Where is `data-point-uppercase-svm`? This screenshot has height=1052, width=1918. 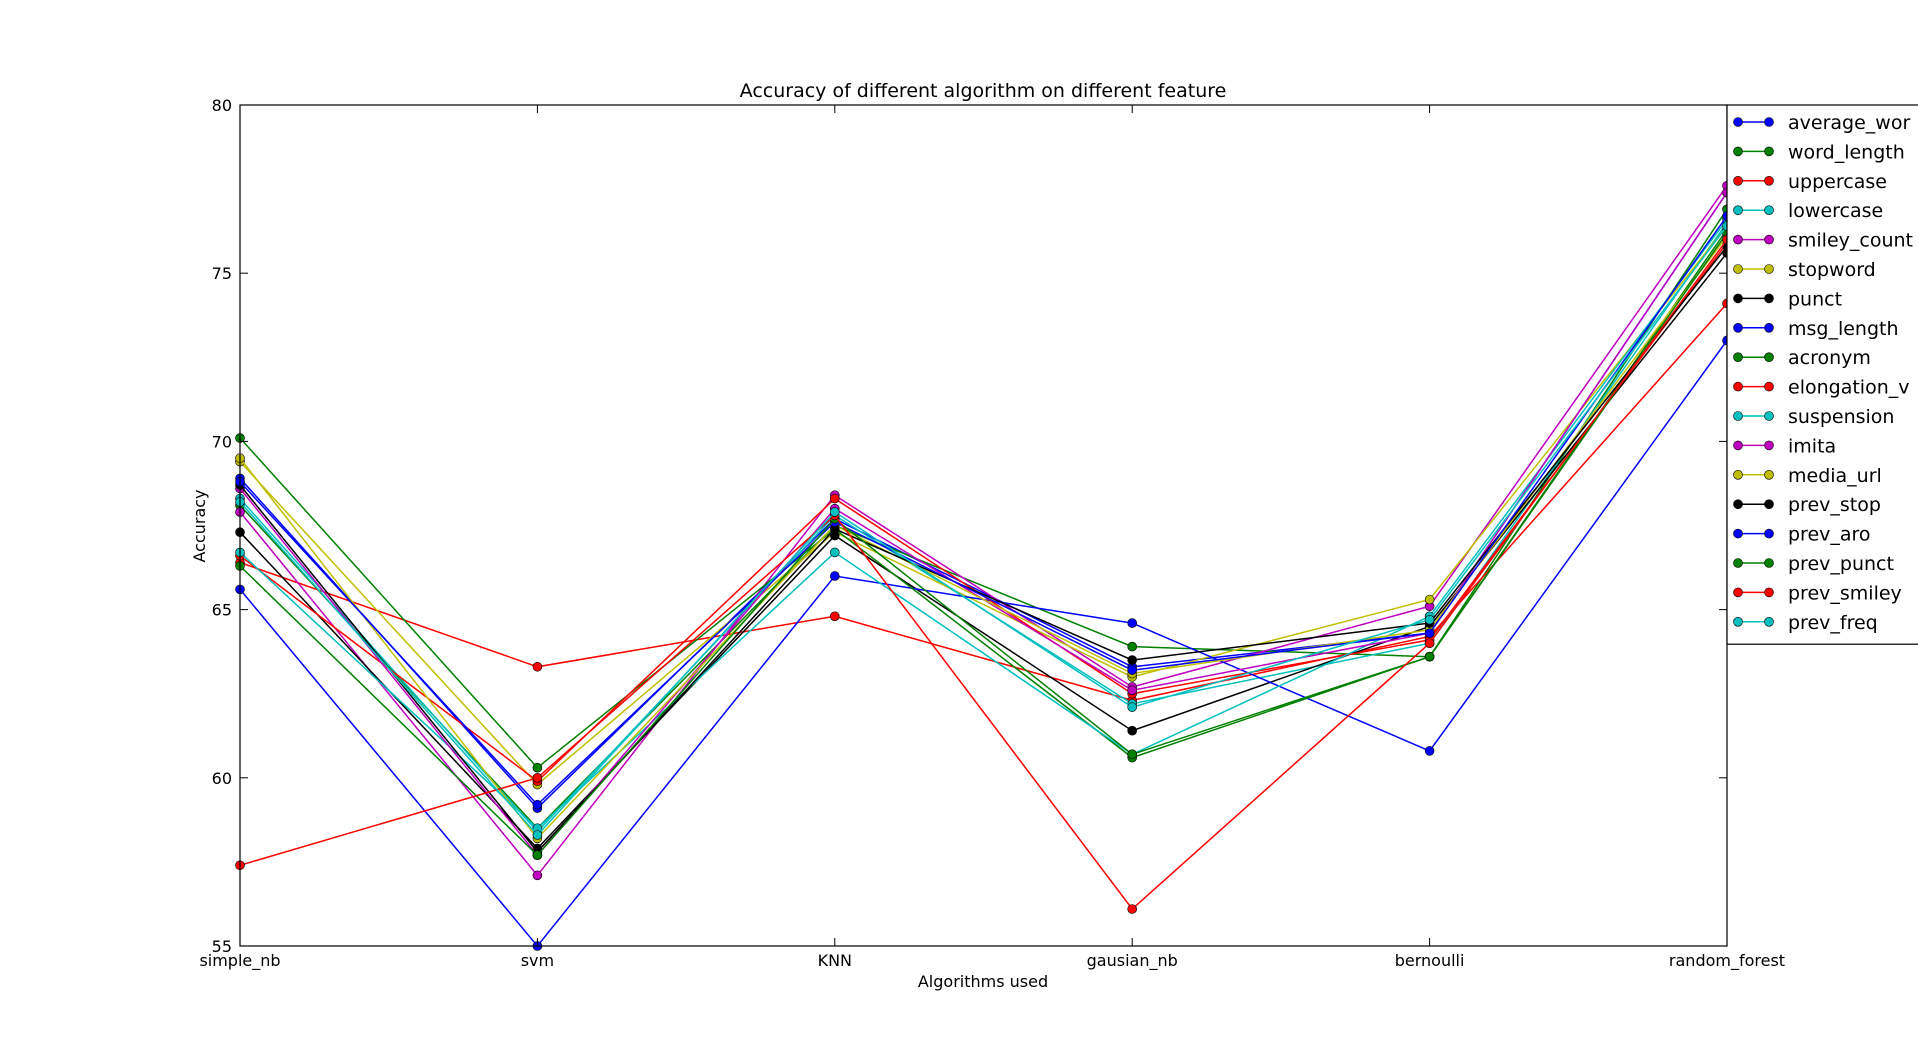
data-point-uppercase-svm is located at coordinates (537, 666).